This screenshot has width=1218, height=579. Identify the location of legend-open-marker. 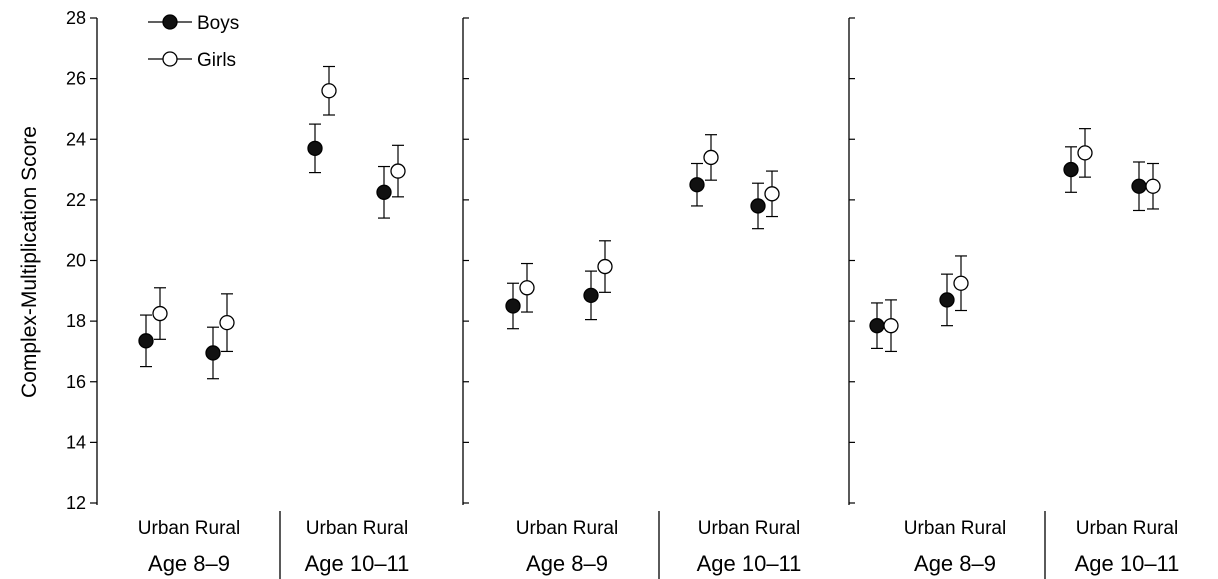
(170, 59).